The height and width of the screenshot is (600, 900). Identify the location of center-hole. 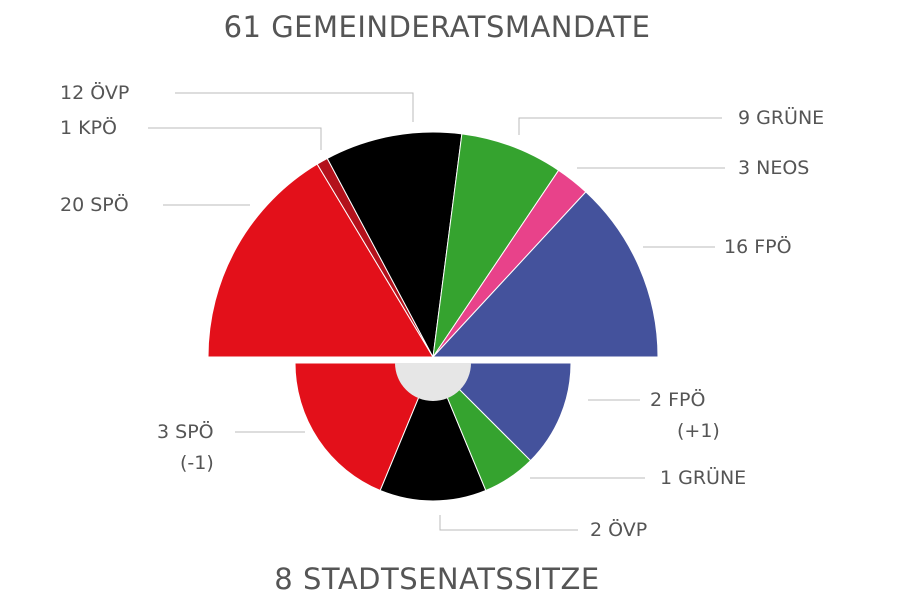
(433, 382).